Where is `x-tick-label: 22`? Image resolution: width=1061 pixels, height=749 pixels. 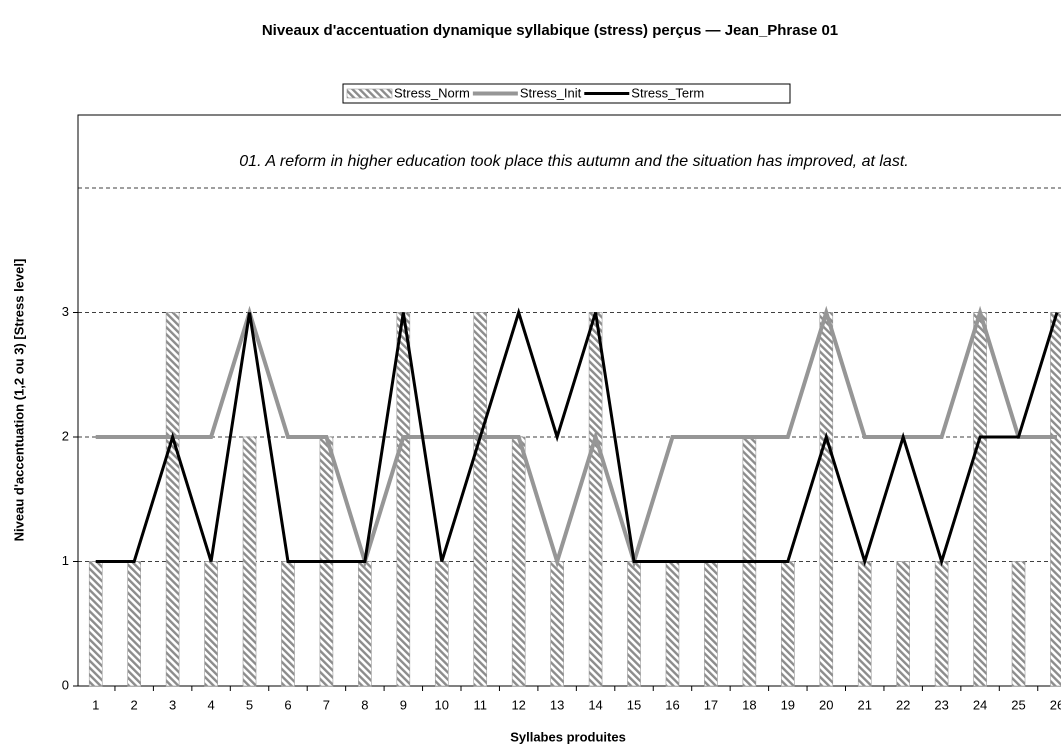 x-tick-label: 22 is located at coordinates (903, 704).